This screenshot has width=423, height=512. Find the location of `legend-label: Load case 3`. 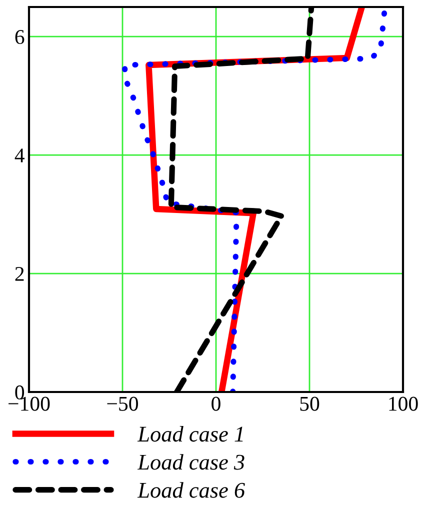

legend-label: Load case 3 is located at coordinates (190, 462).